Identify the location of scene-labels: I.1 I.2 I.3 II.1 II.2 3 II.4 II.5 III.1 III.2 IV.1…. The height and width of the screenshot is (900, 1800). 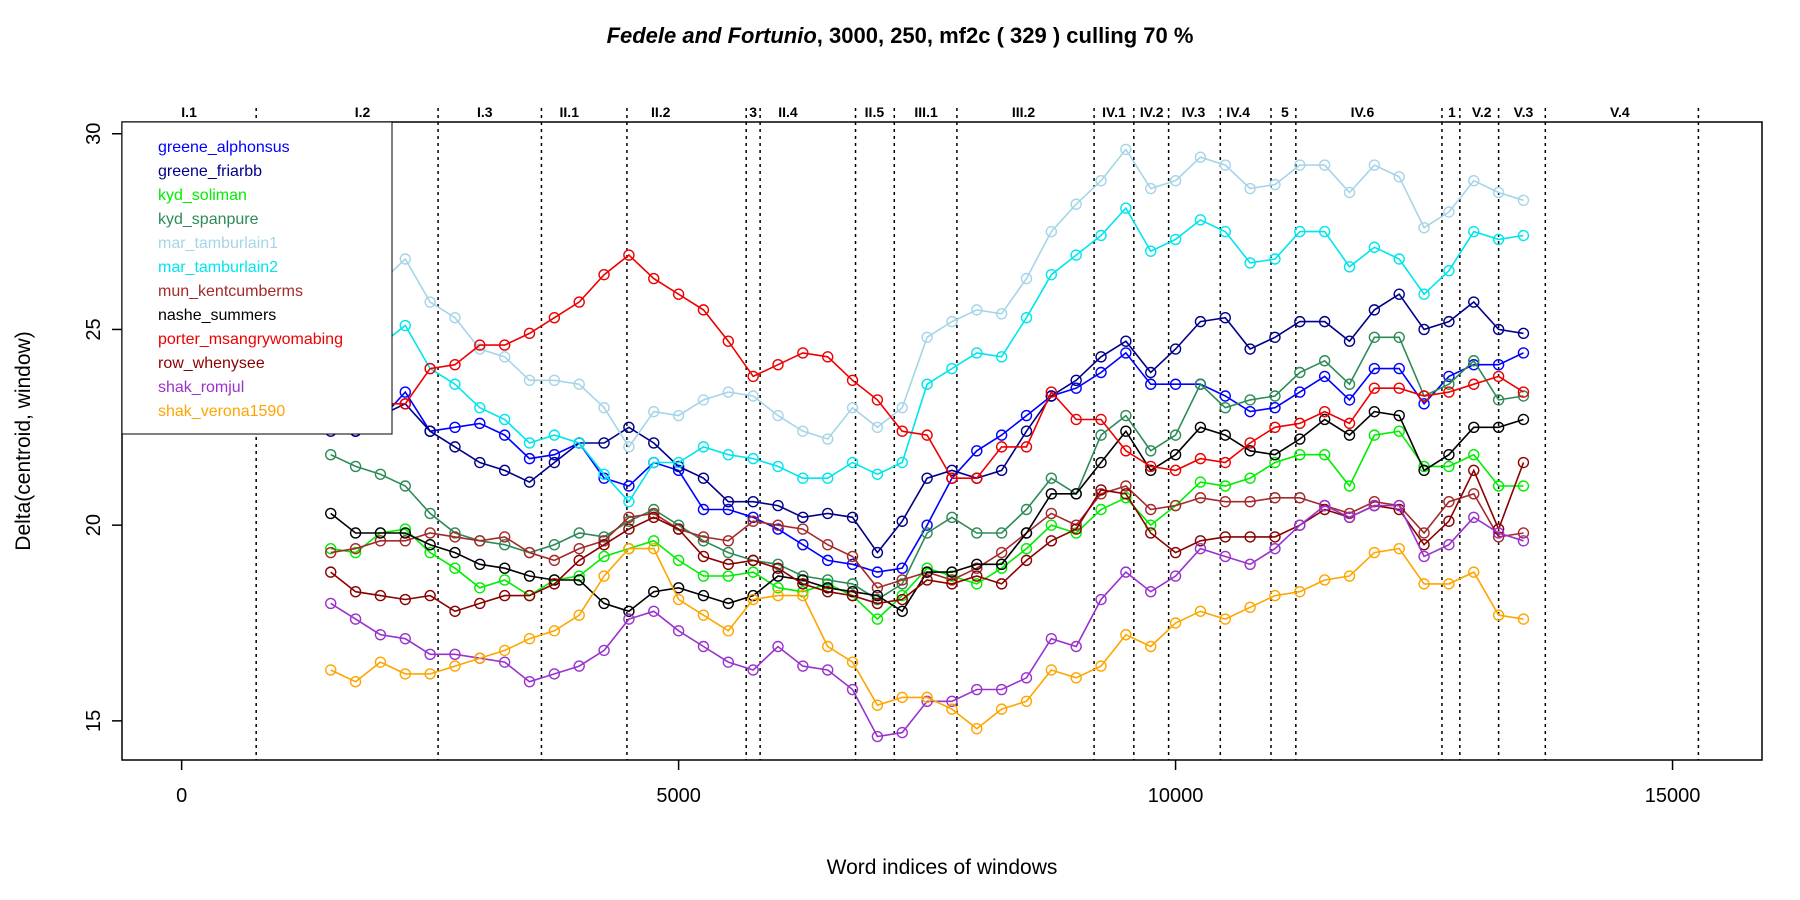
(905, 112).